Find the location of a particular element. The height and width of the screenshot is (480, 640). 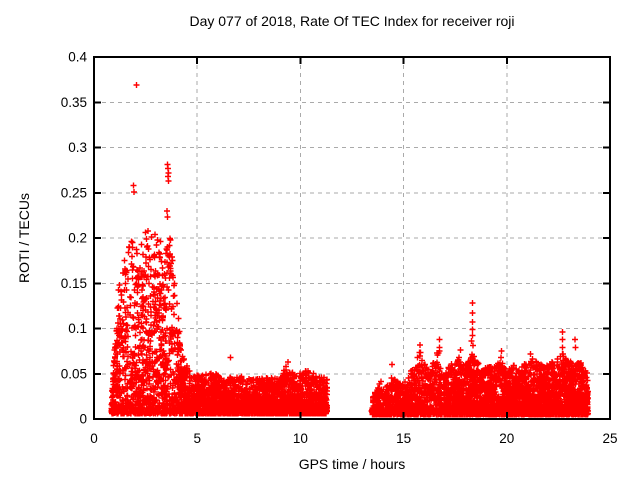

x-tick-label: 0 is located at coordinates (94, 438).